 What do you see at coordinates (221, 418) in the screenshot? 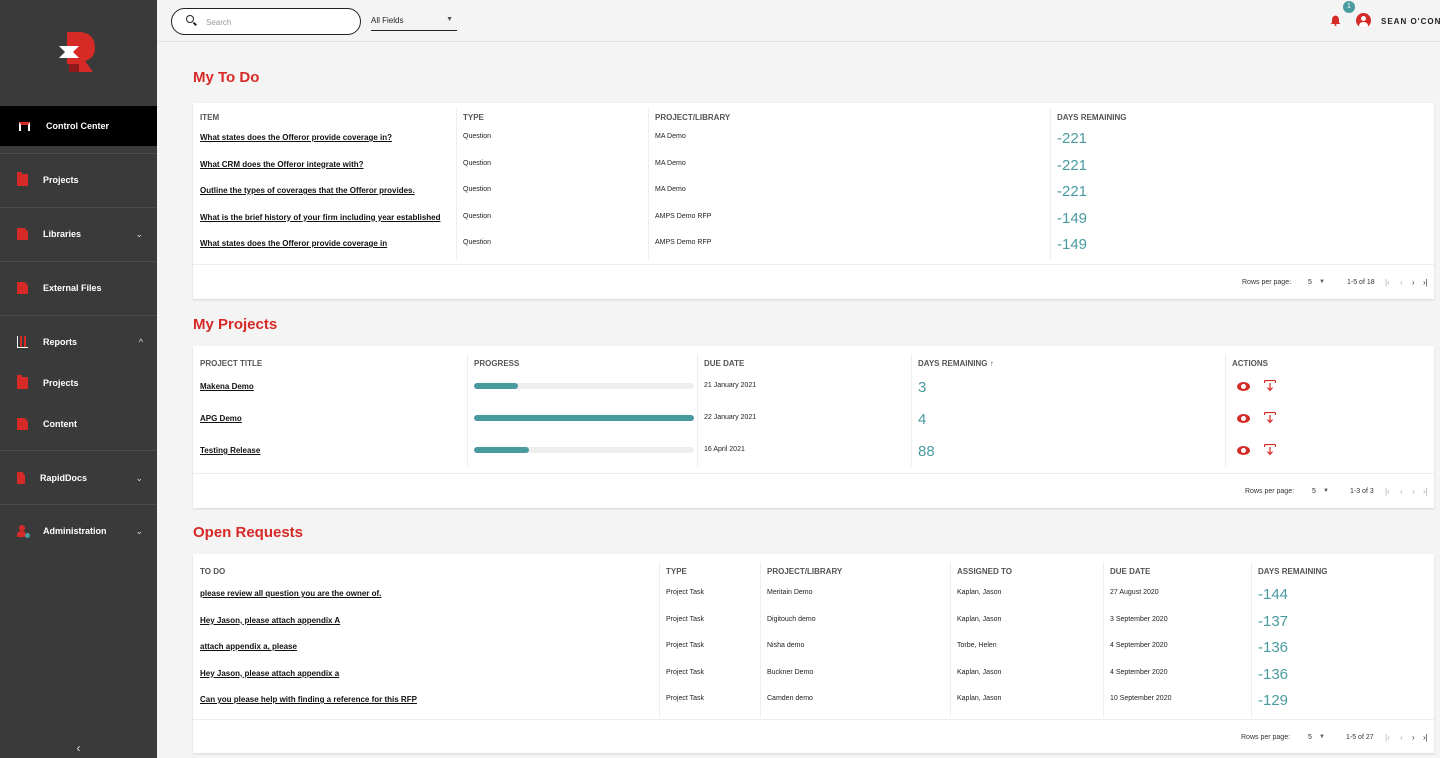
I see `project-title-link: APG Demo` at bounding box center [221, 418].